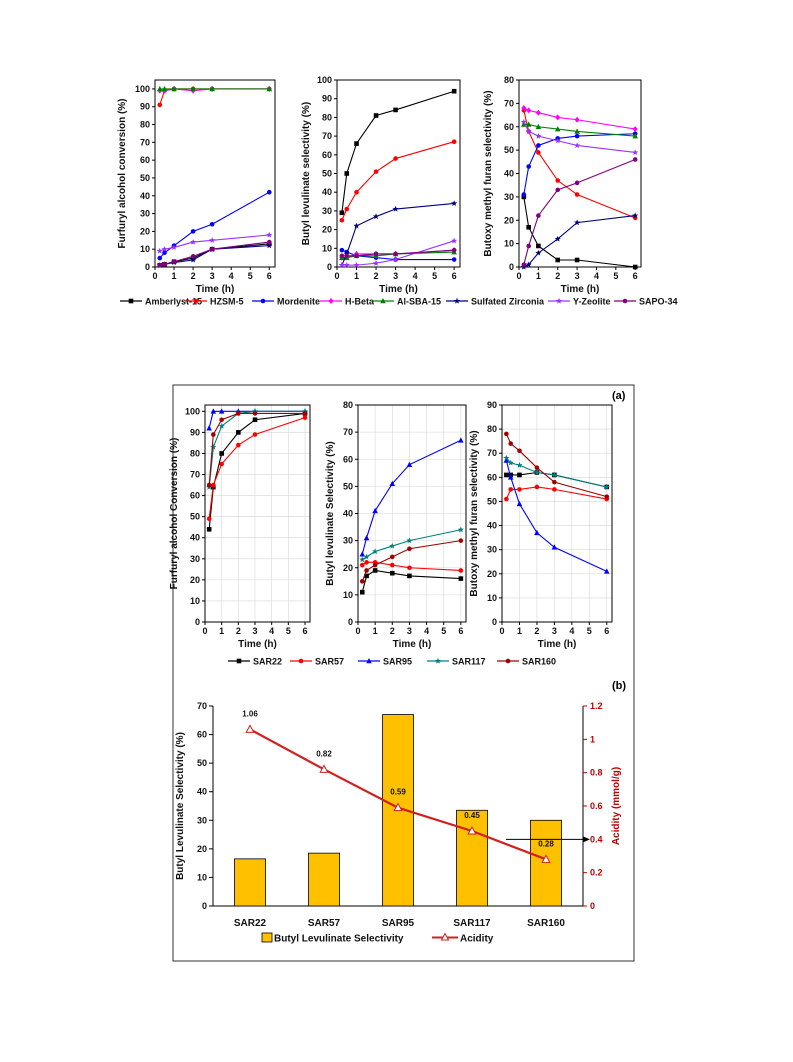 This screenshot has height=1062, width=793. Describe the element at coordinates (596, 839) in the screenshot. I see `y2-tick-label: 0.4` at that location.